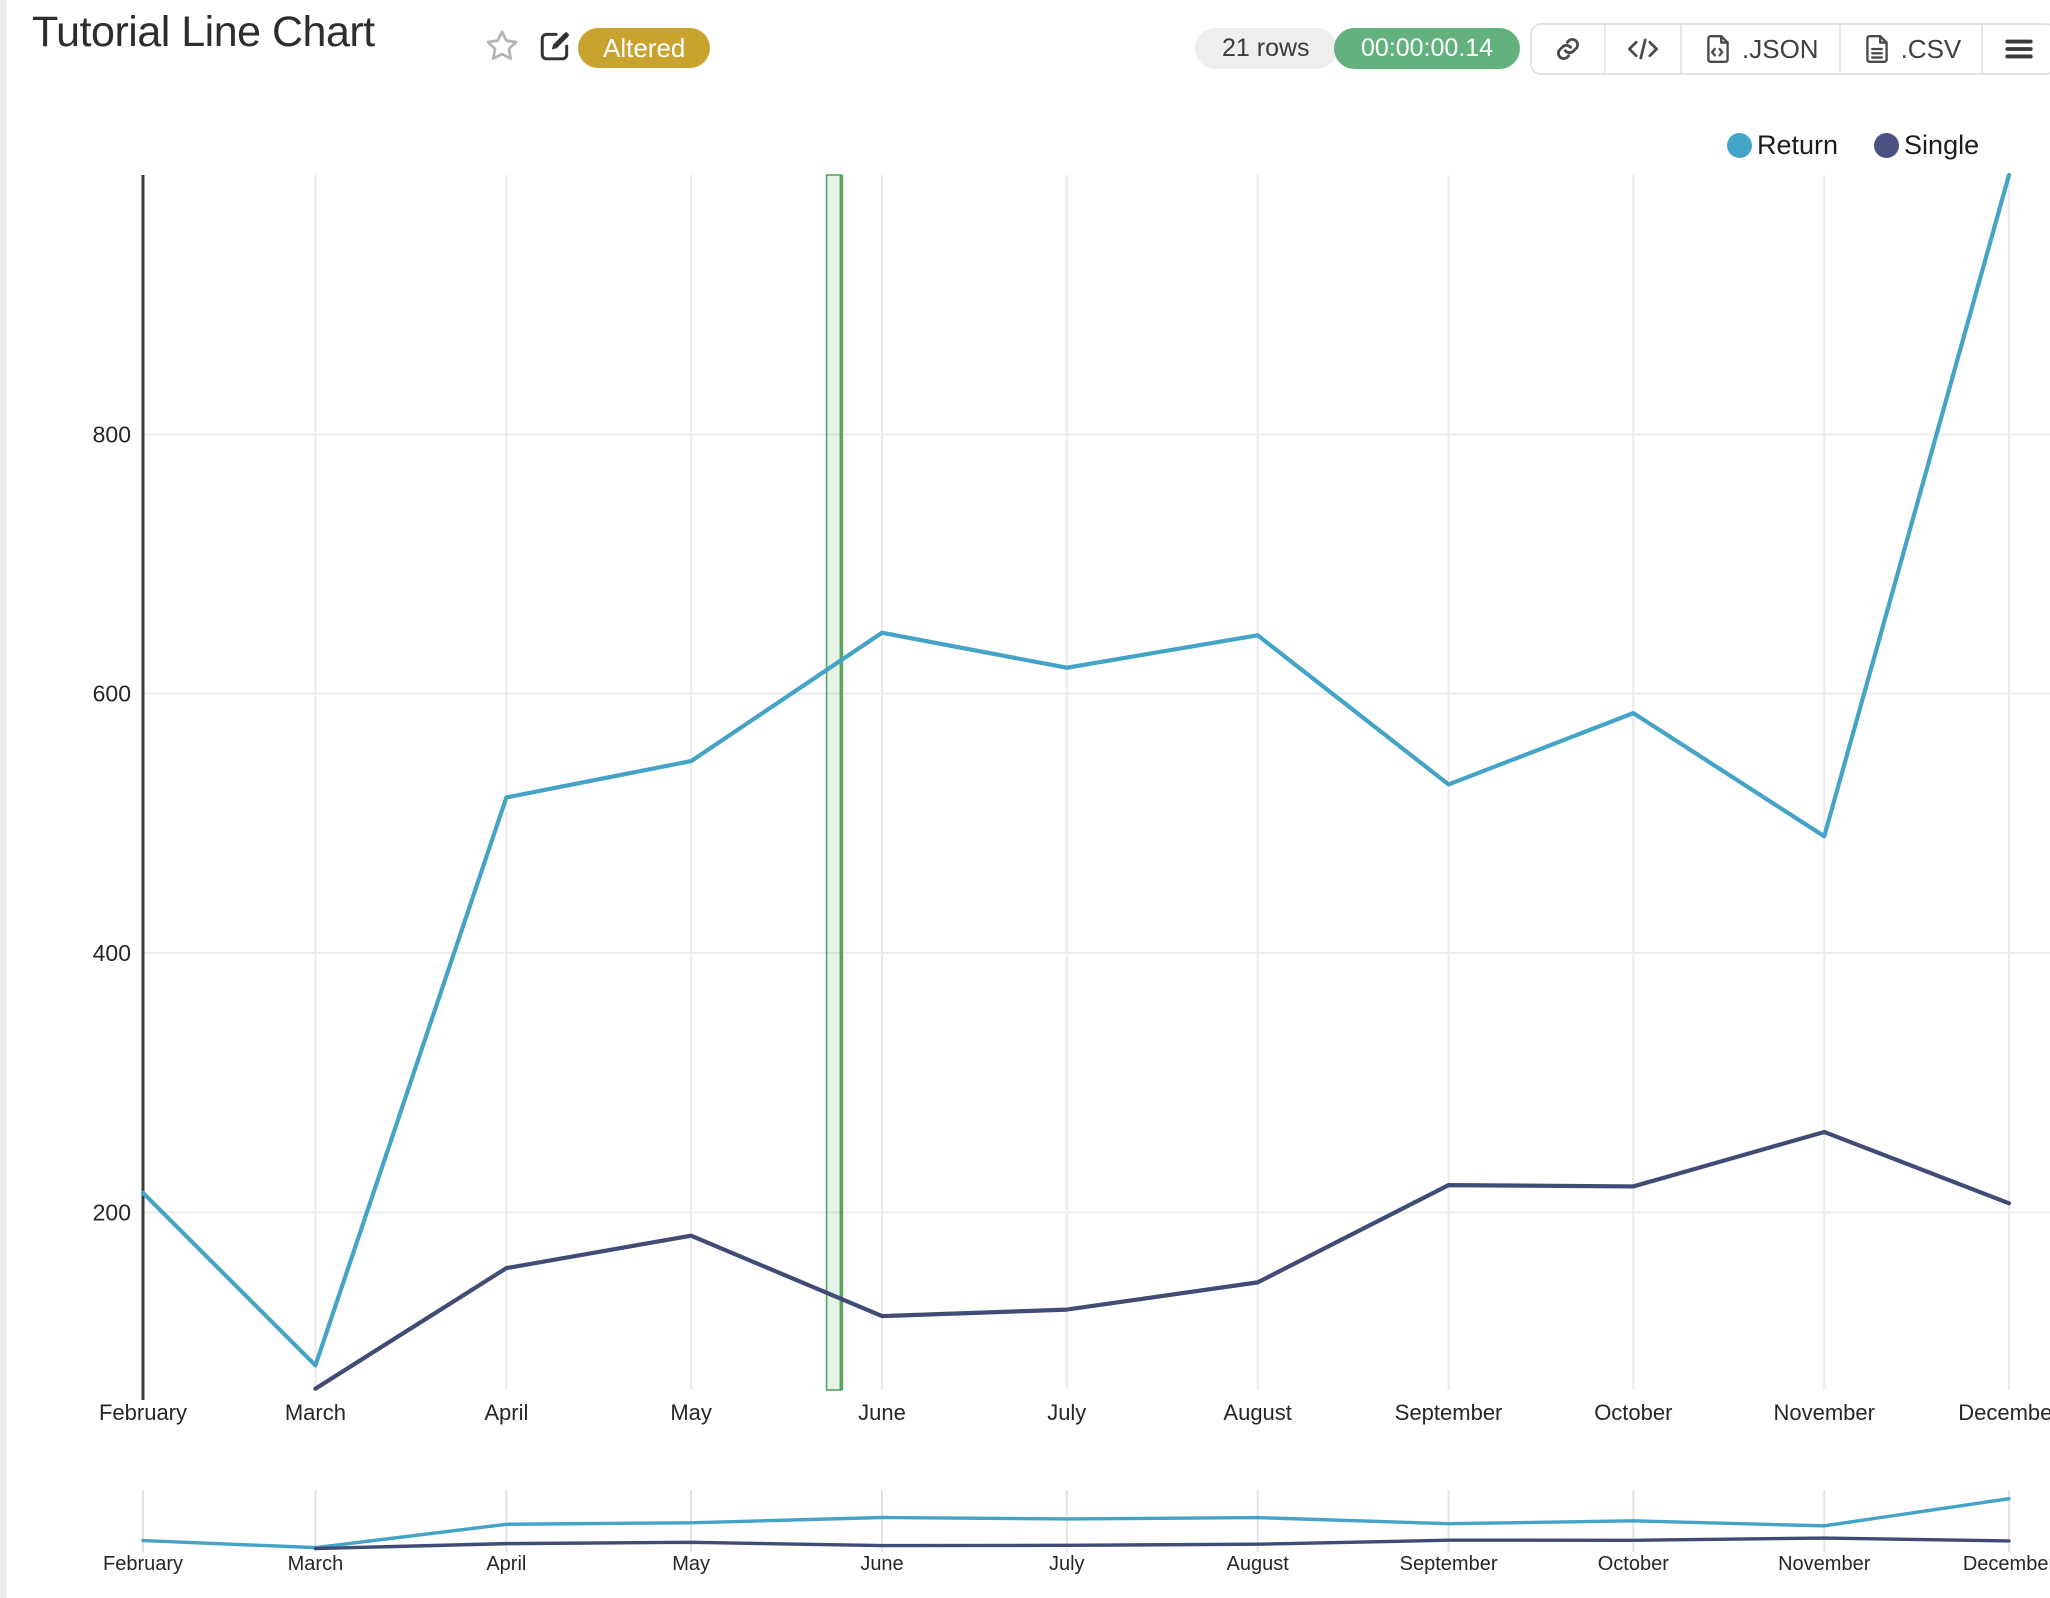  I want to click on y-axis-tick-label: 400, so click(112, 953).